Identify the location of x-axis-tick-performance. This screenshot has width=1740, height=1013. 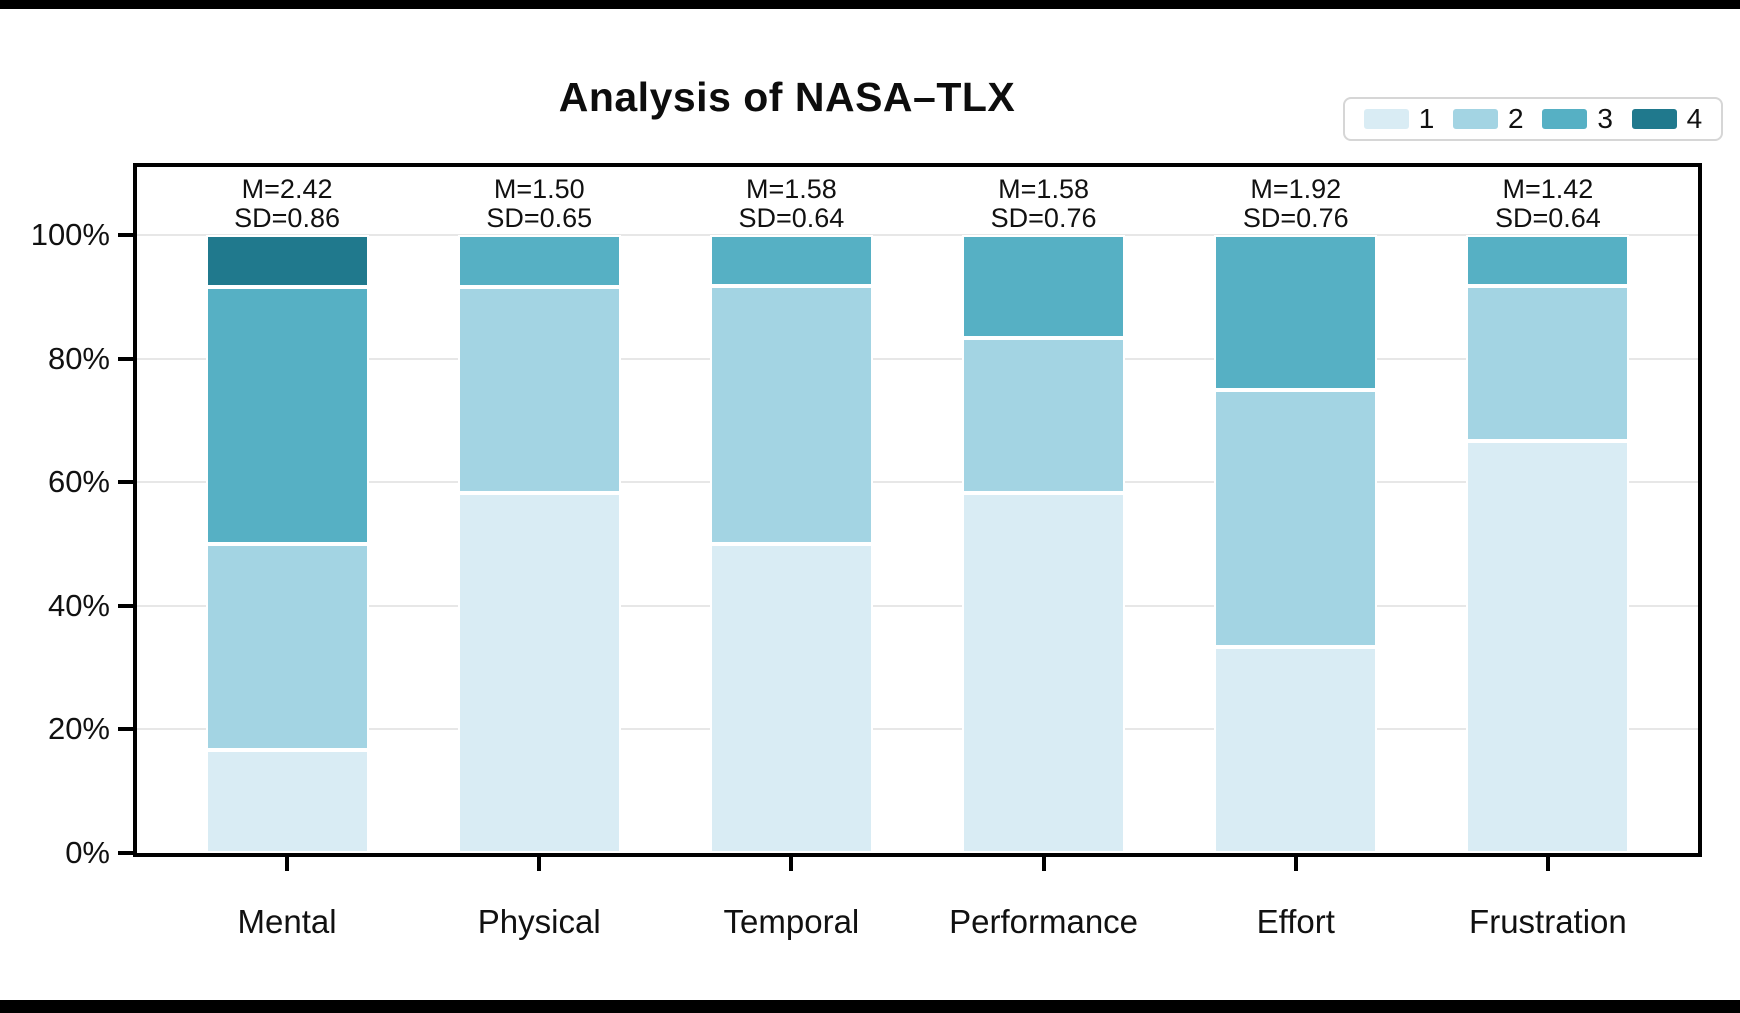
(1043, 864).